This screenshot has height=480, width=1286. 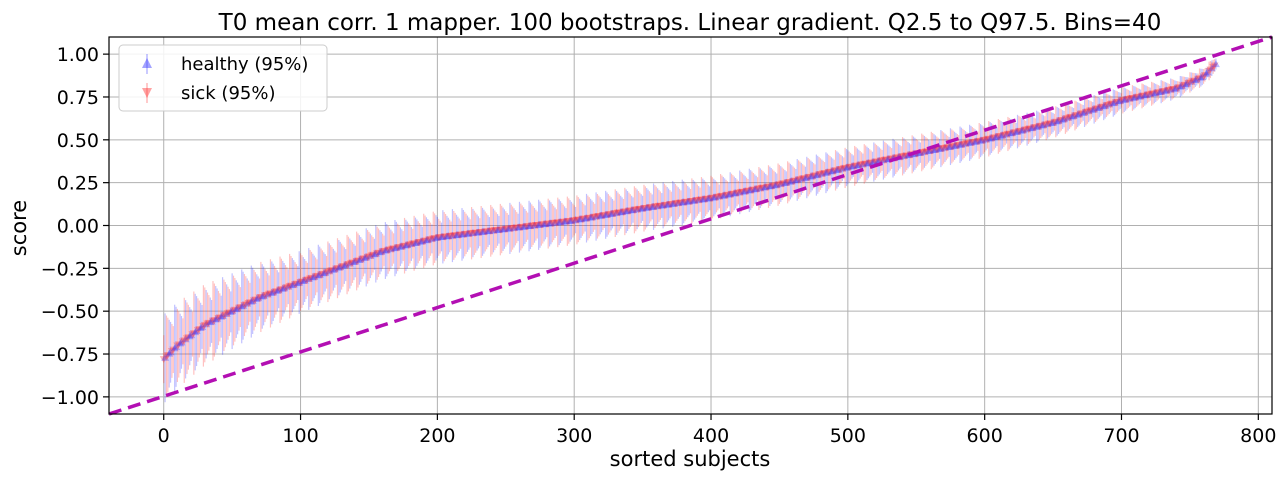 What do you see at coordinates (147, 93) in the screenshot?
I see `legend-sick-triangle-down-icon` at bounding box center [147, 93].